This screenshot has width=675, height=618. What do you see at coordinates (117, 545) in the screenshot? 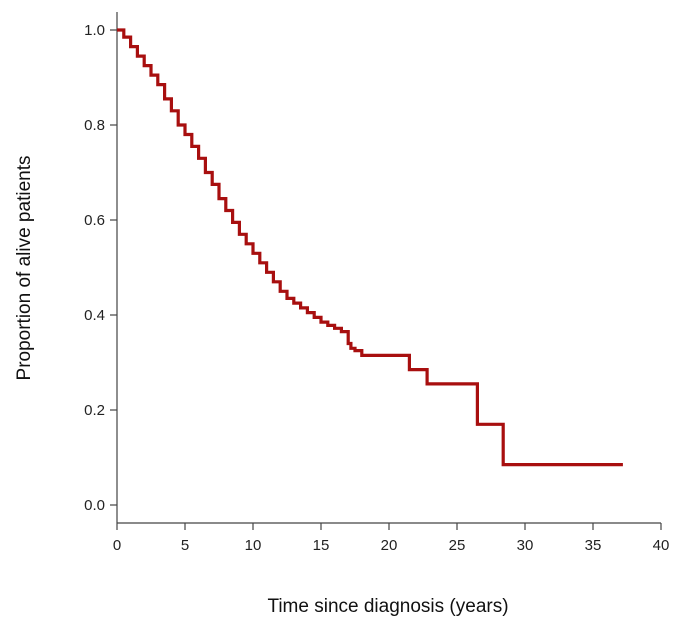
I see `x-tick-label: 0` at bounding box center [117, 545].